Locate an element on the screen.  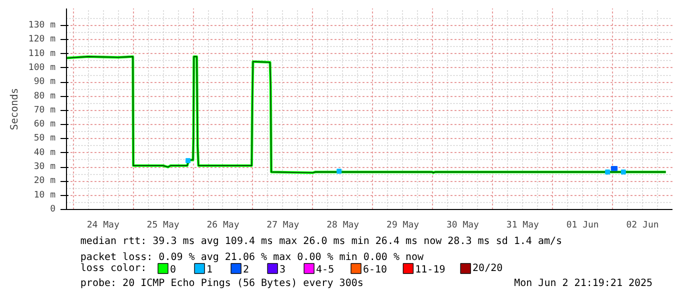
text: probe: 20 ICMP Echo Pings (56 Bytes) every 300s is located at coordinates (222, 283).